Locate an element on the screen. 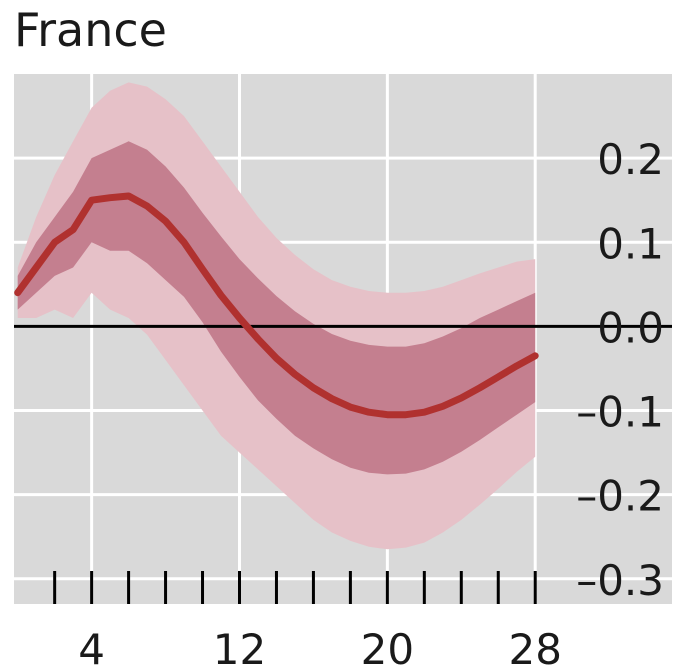 This screenshot has width=681, height=671. y-tick-label: 0.0 is located at coordinates (630, 327).